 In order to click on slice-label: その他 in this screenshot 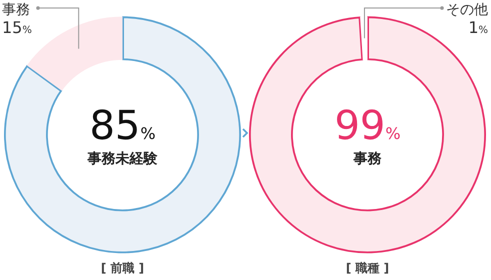, I will do `click(467, 10)`.